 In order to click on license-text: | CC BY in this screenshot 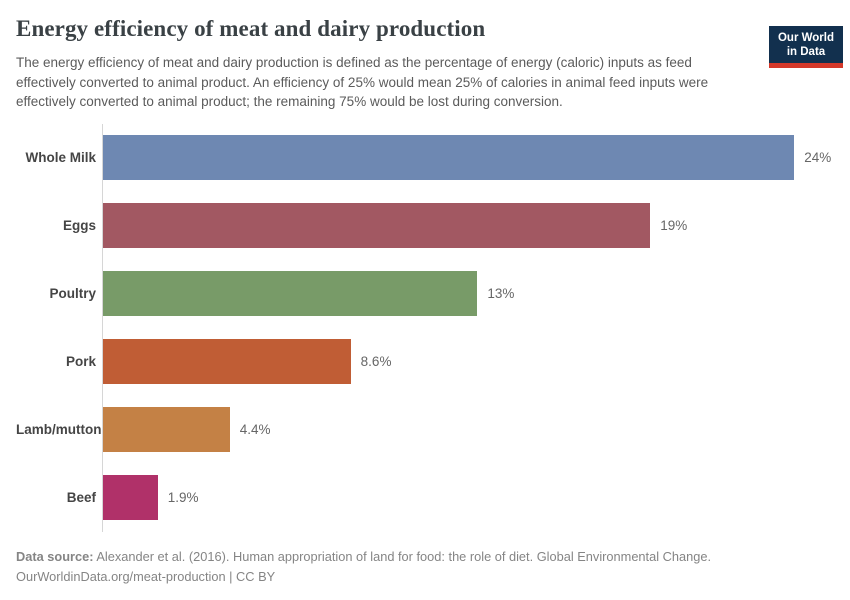, I will do `click(250, 576)`.